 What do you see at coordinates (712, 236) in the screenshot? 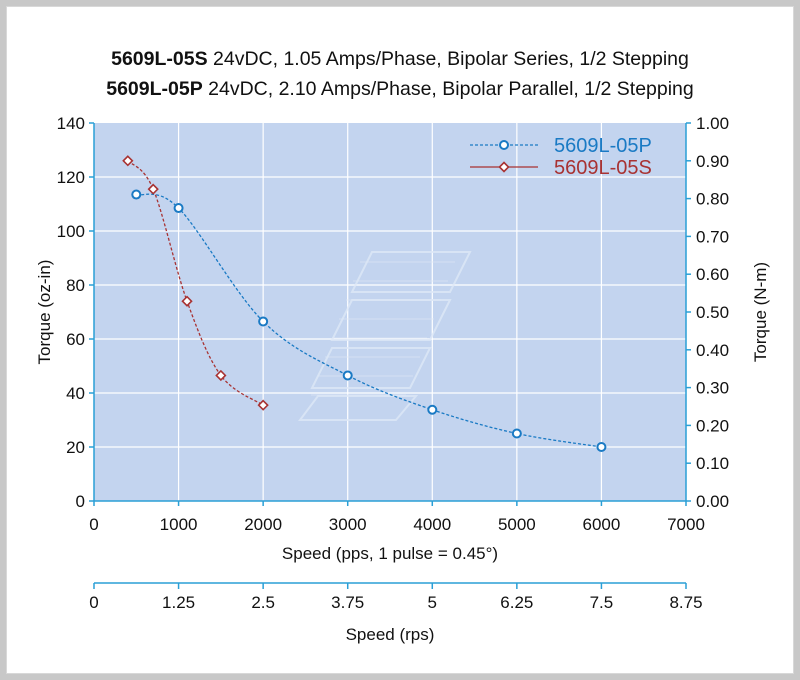
I see `y2-tick-label: 0.70` at bounding box center [712, 236].